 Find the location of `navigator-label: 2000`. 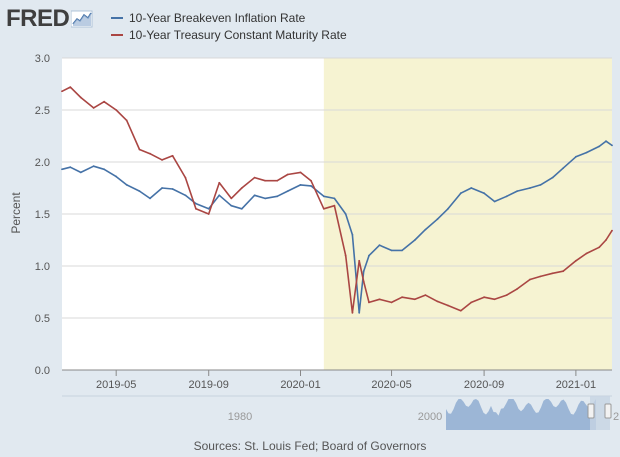

navigator-label: 2000 is located at coordinates (430, 417).